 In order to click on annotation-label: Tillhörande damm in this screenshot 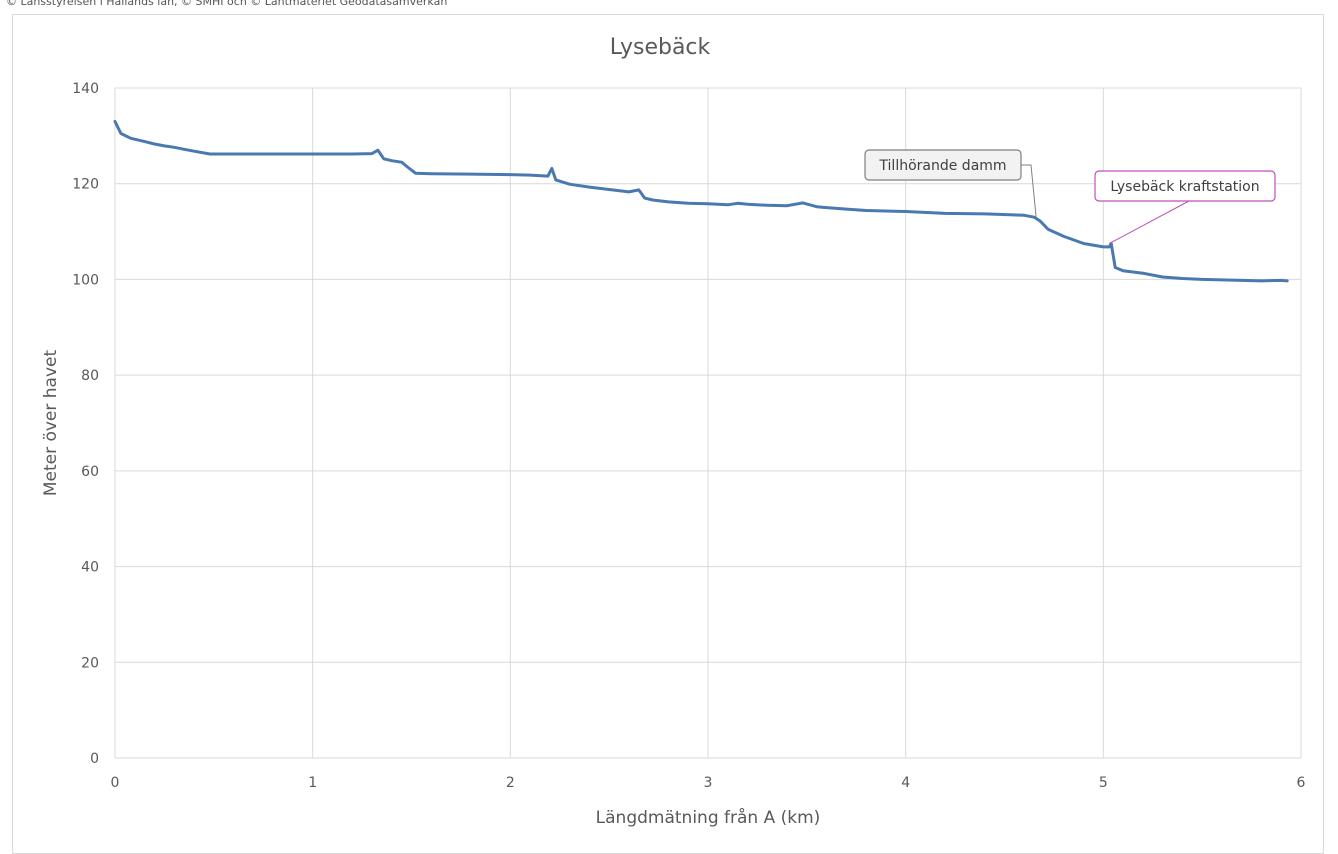, I will do `click(942, 166)`.